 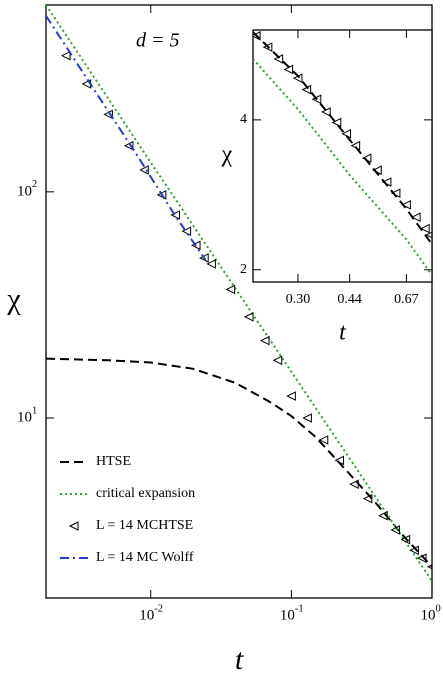 I want to click on legend-label: HTSE, so click(x=113, y=461).